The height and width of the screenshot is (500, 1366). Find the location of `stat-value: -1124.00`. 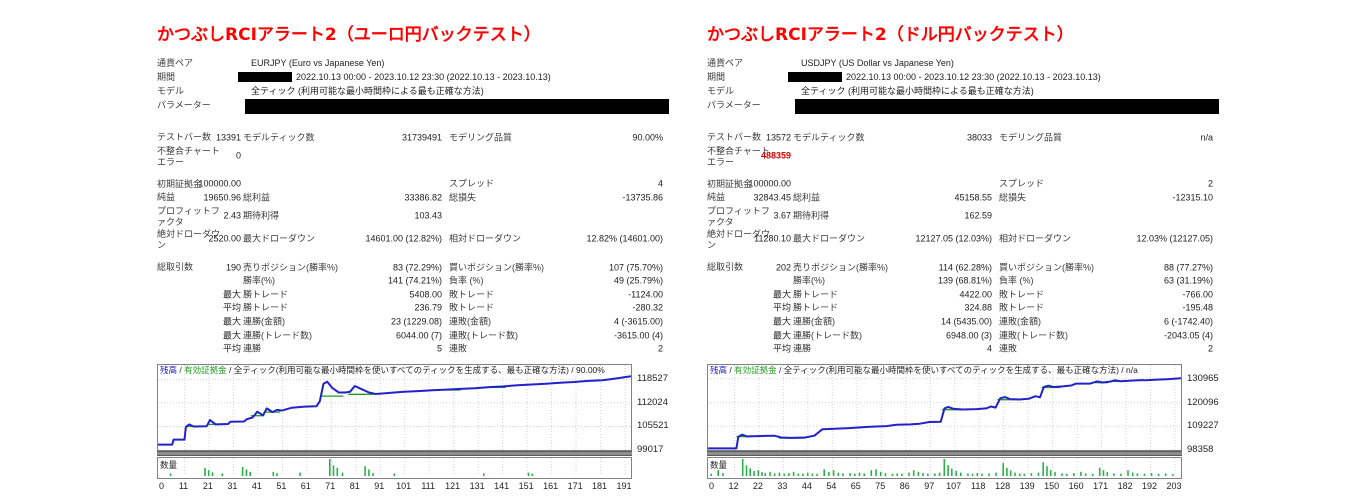

stat-value: -1124.00 is located at coordinates (645, 294).